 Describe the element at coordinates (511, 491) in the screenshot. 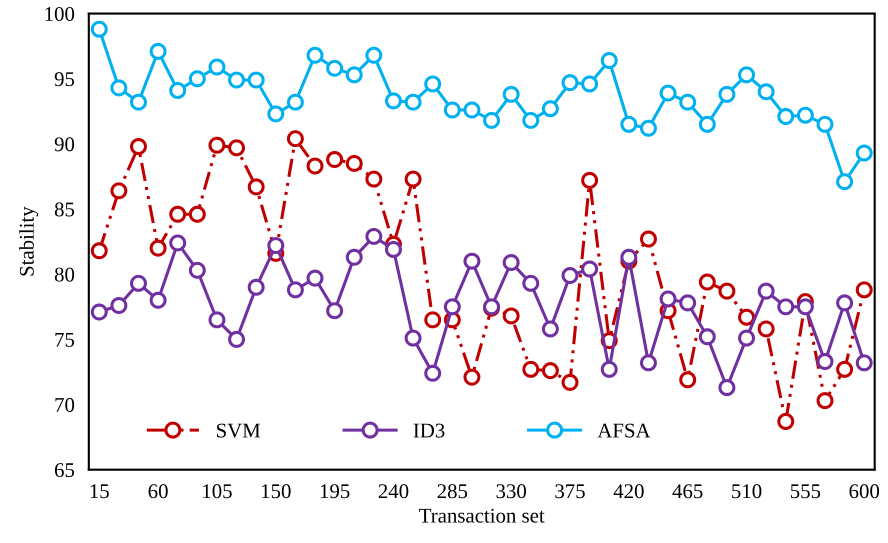

I see `x-tick-label: 330` at that location.